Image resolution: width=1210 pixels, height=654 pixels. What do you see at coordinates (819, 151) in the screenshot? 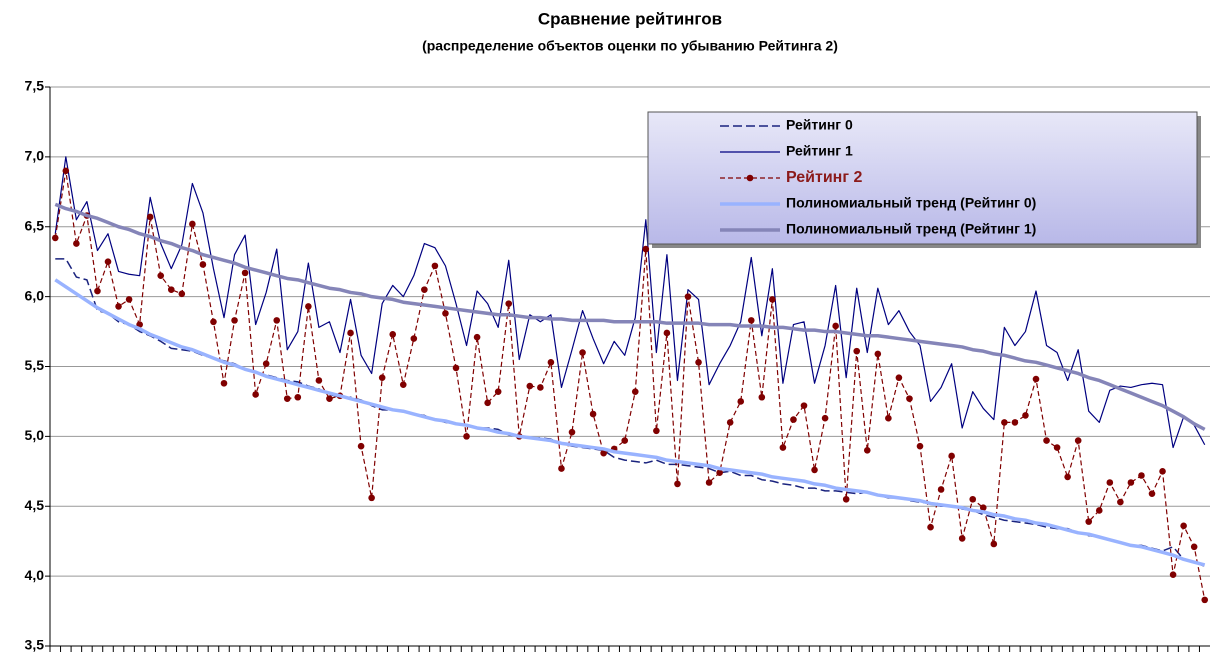
I see `legend-label: Рейтинг 1` at bounding box center [819, 151].